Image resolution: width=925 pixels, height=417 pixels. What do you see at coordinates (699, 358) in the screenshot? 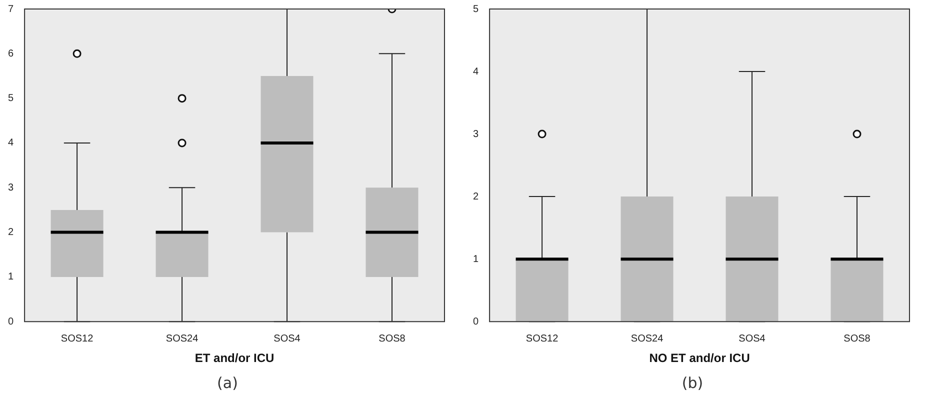
I see `x-axis-title: NO ET and/or ICU` at bounding box center [699, 358].